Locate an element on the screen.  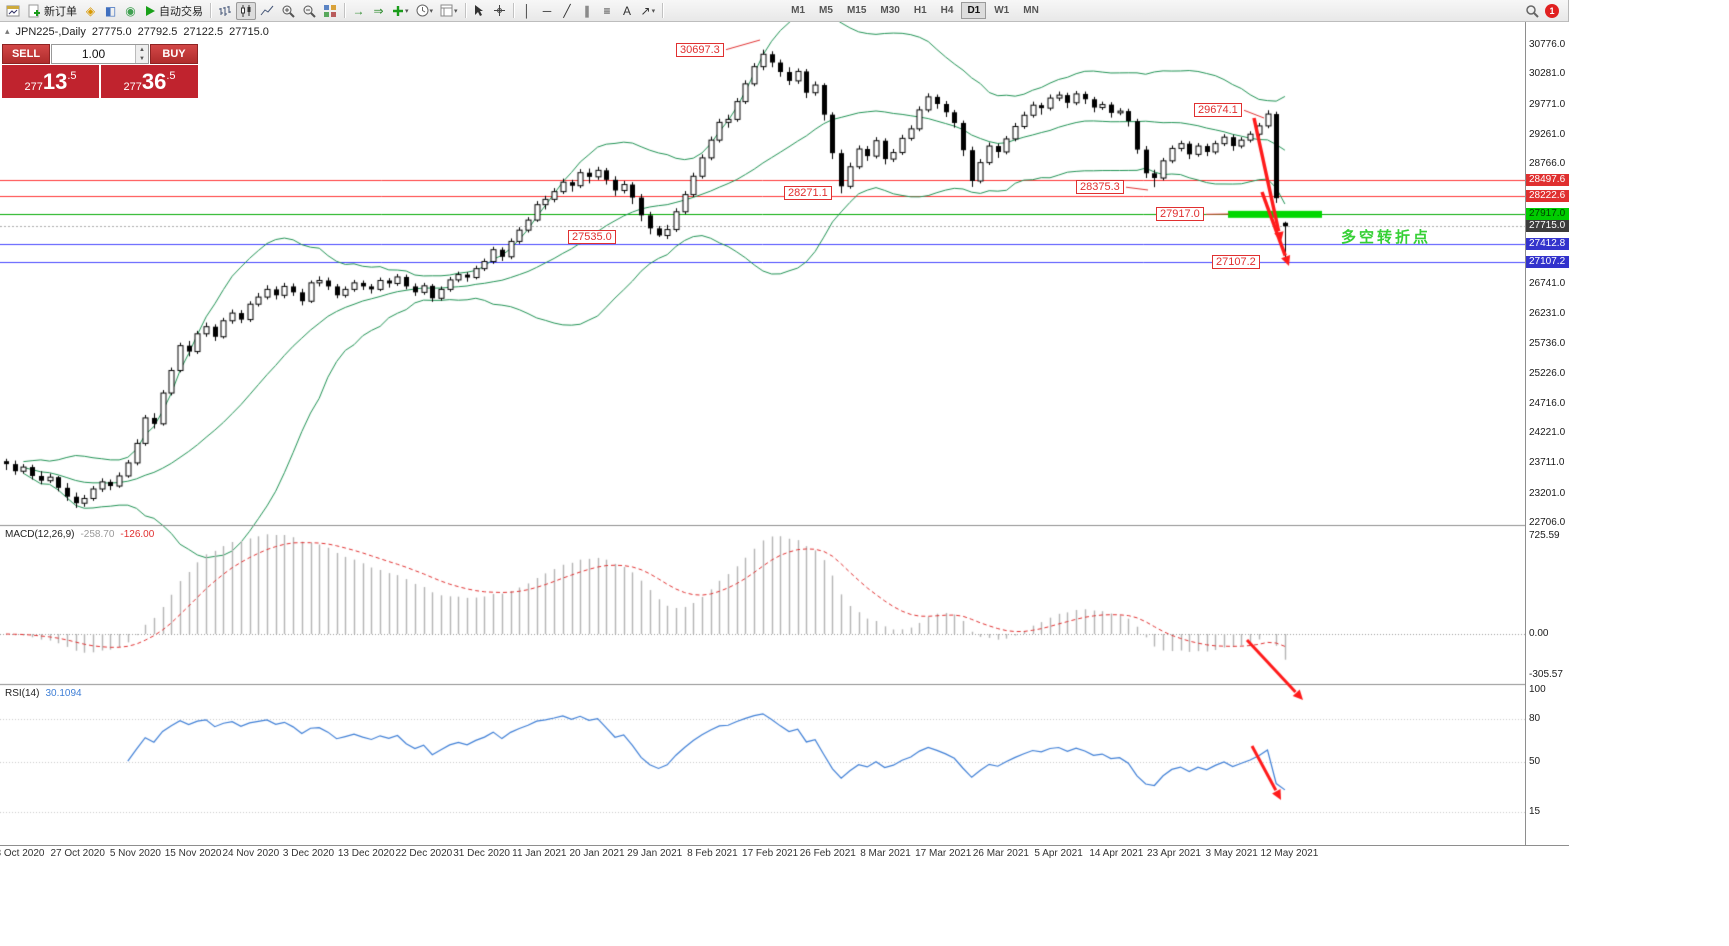
auto-scroll-button: → is located at coordinates (358, 11).